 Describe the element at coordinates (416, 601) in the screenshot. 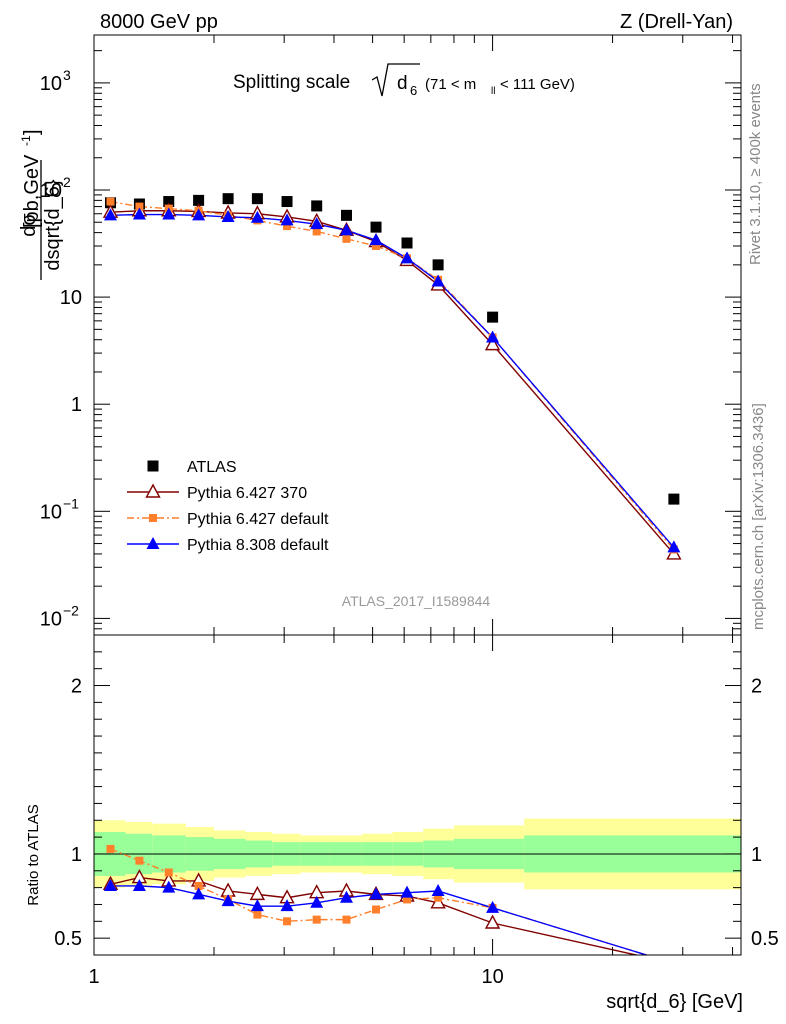

I see `analysis-label: ATLAS_2017_I1589844` at that location.